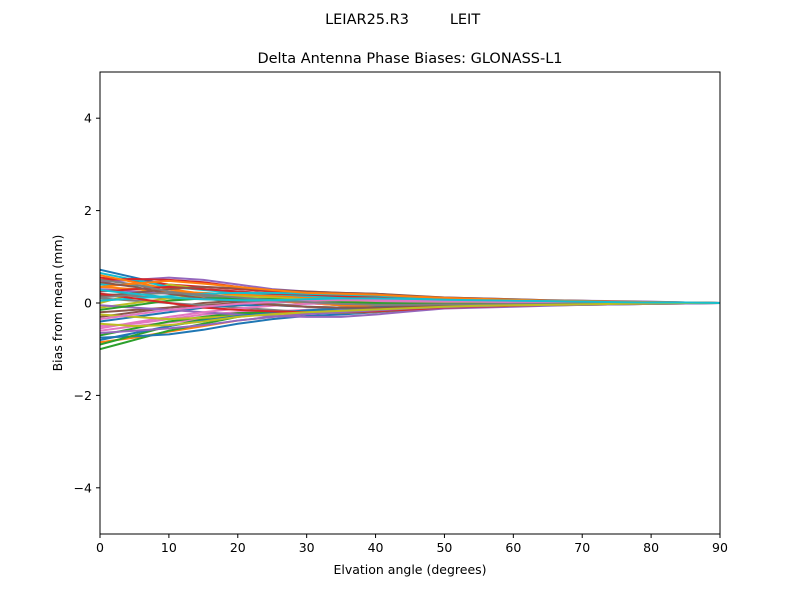 The height and width of the screenshot is (600, 800). What do you see at coordinates (582, 547) in the screenshot?
I see `x-tick-label: 70` at bounding box center [582, 547].